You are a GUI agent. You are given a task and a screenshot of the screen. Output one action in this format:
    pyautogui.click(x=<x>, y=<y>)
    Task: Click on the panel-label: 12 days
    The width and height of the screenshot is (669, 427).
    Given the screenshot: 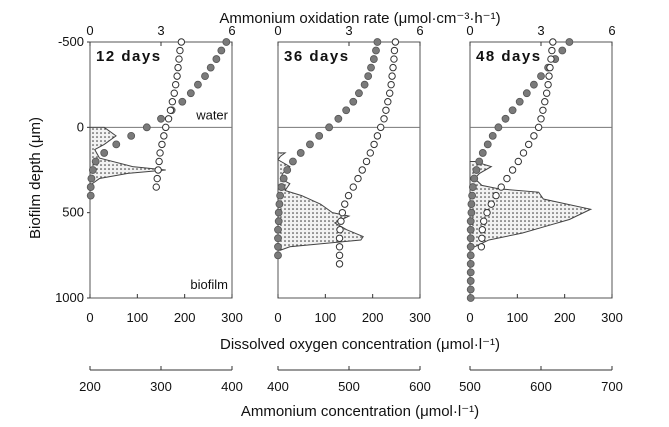 What is the action you would take?
    pyautogui.click(x=129, y=56)
    